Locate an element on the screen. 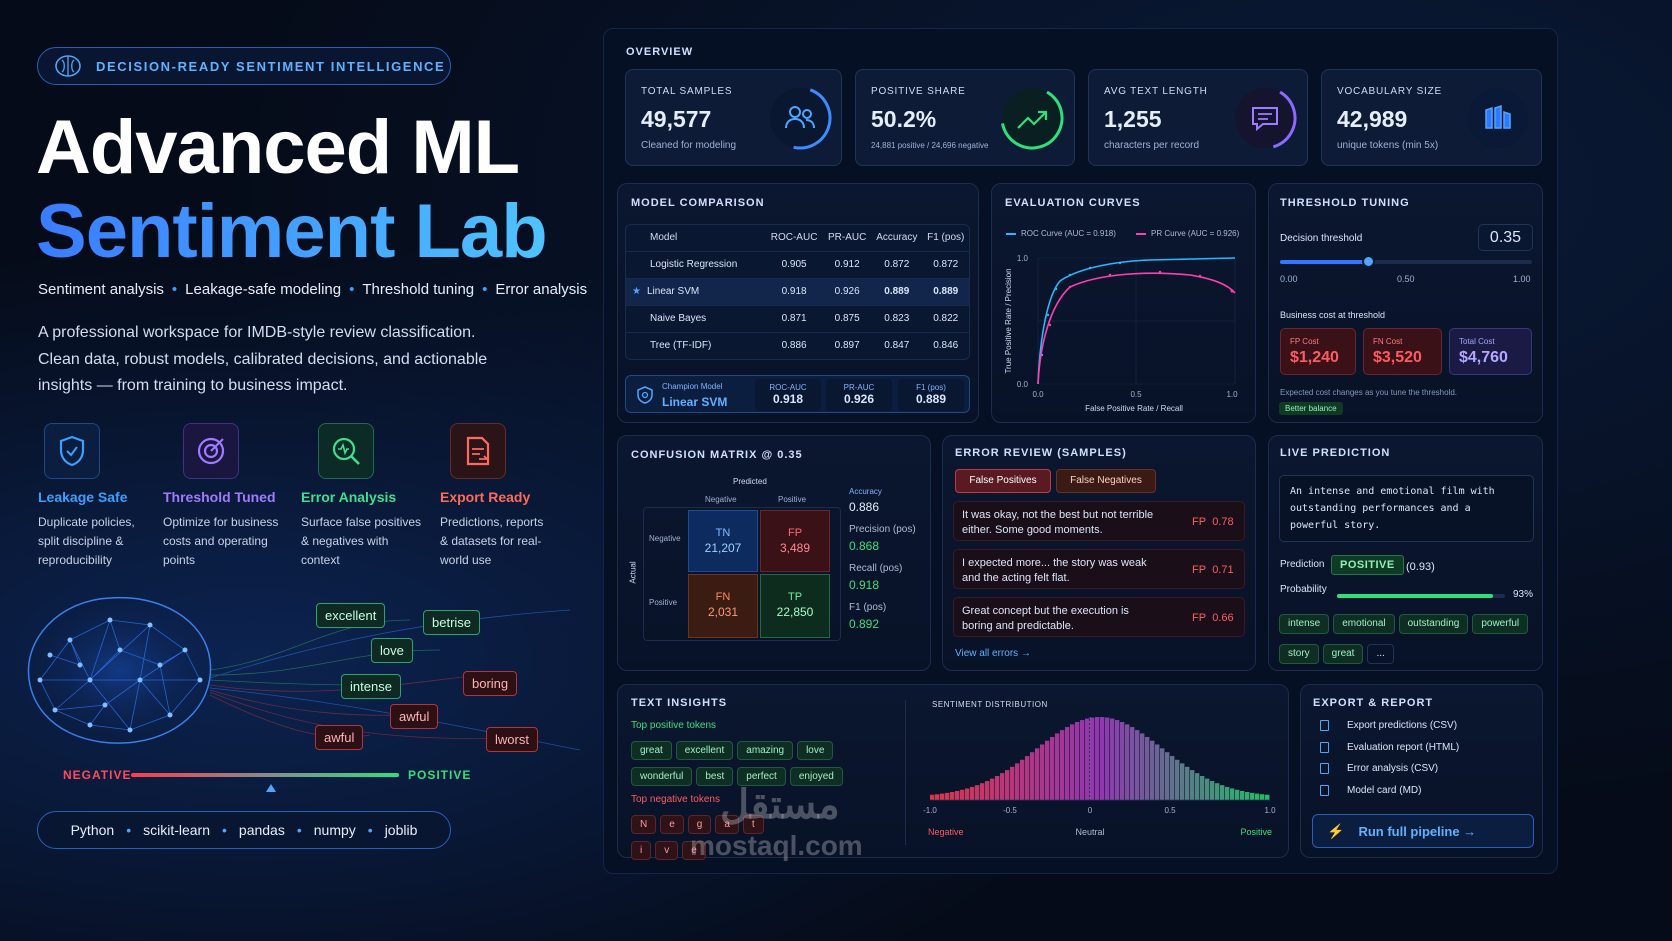  live-prediction-title: LIVE PREDICTION is located at coordinates (1335, 453).